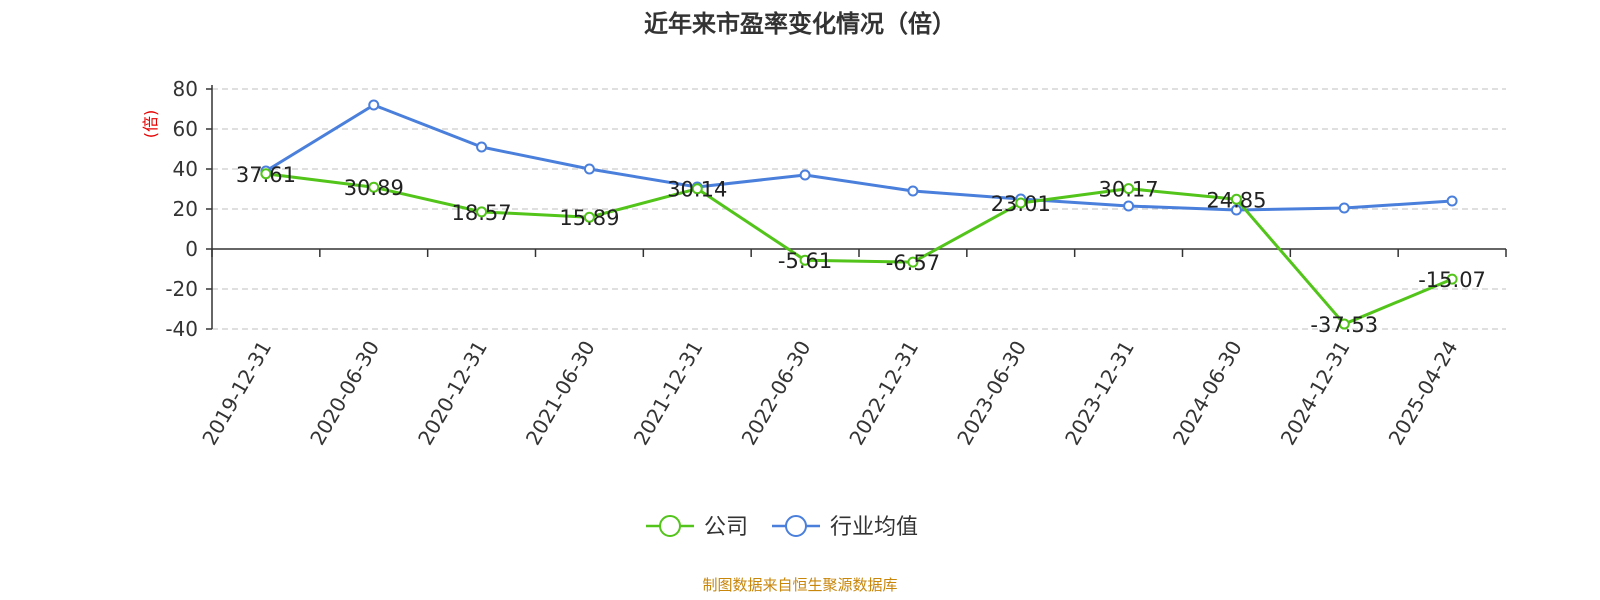 The height and width of the screenshot is (600, 1600). Describe the element at coordinates (874, 527) in the screenshot. I see `legend-label: 行业均值` at that location.